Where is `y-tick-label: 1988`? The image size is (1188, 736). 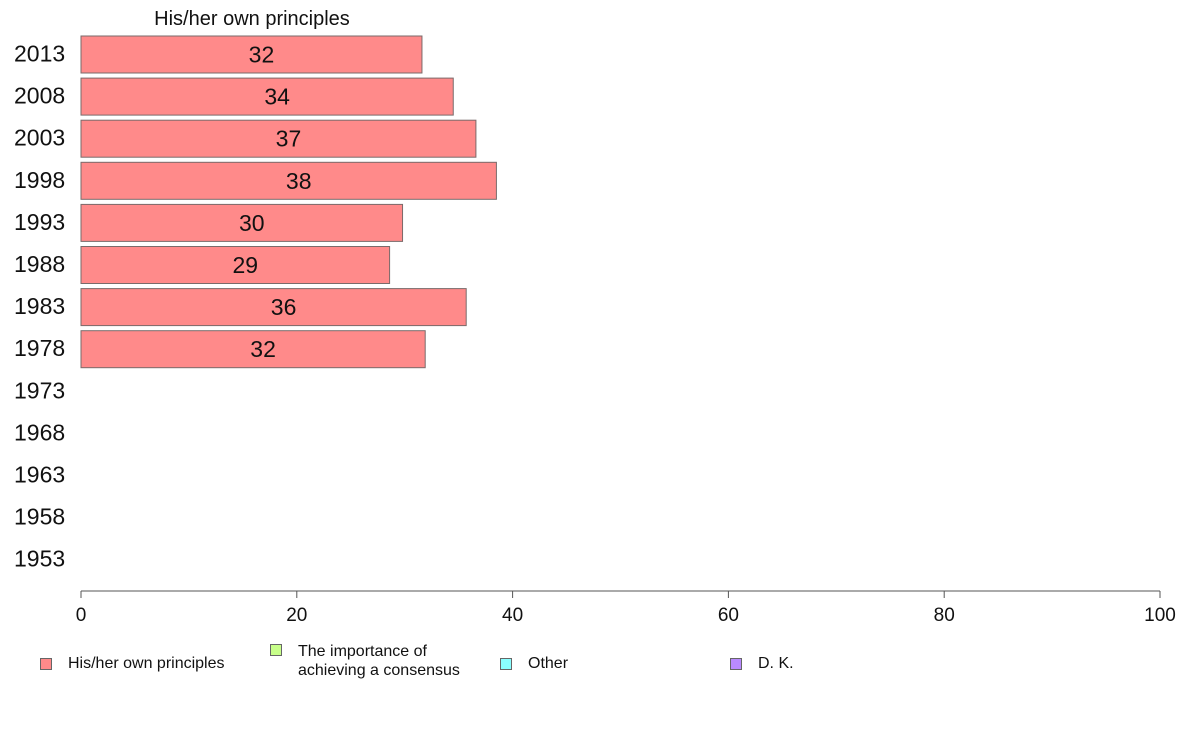 y-tick-label: 1988 is located at coordinates (39, 264).